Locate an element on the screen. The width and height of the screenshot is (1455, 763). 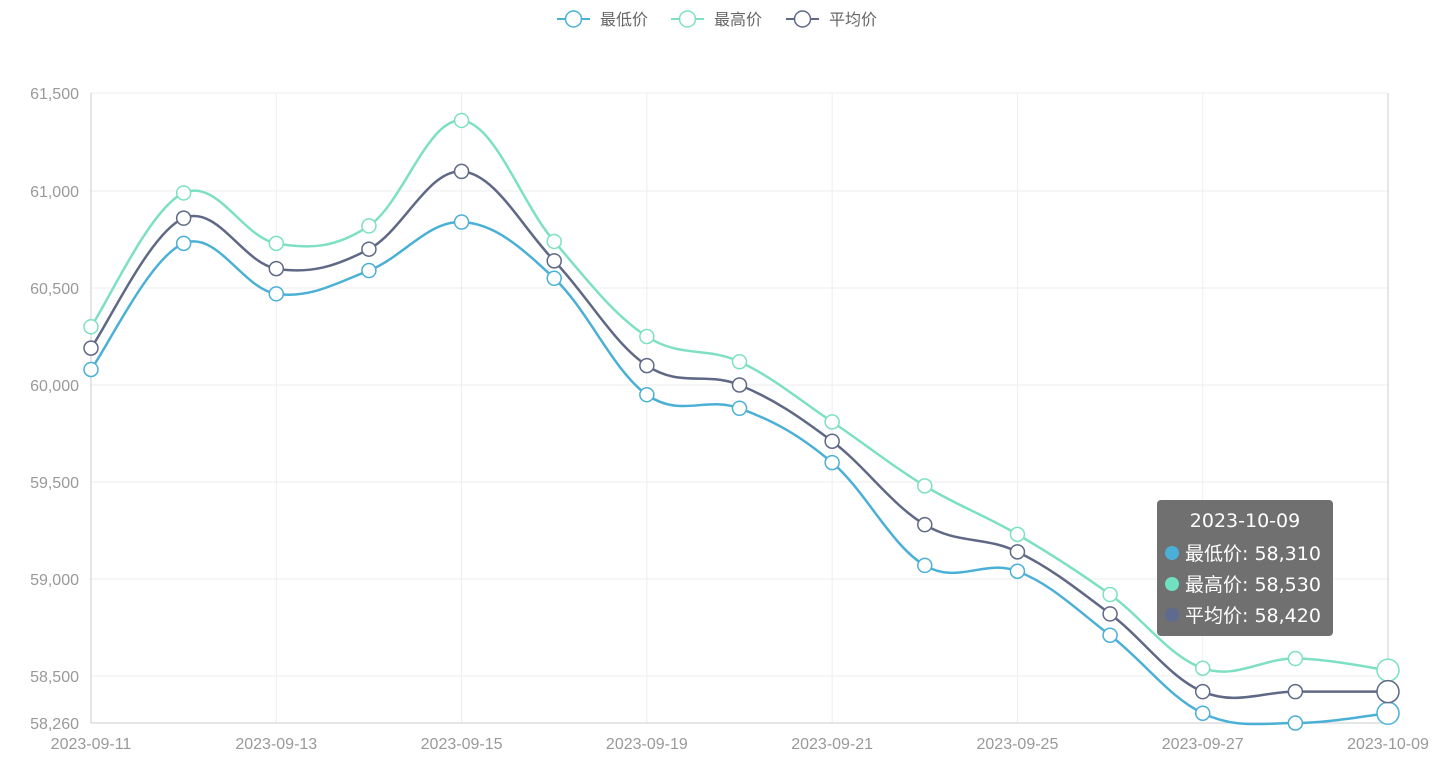
tooltip-dot-min is located at coordinates (1172, 552).